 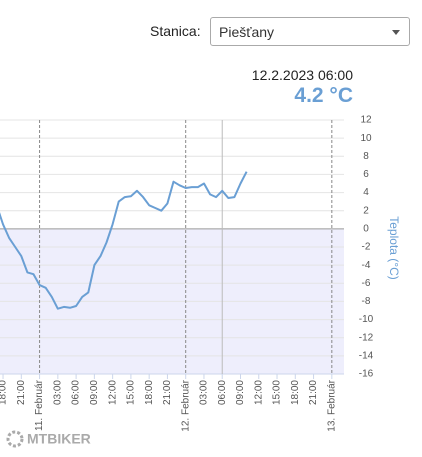 What do you see at coordinates (366, 247) in the screenshot?
I see `y-tick-label: -2` at bounding box center [366, 247].